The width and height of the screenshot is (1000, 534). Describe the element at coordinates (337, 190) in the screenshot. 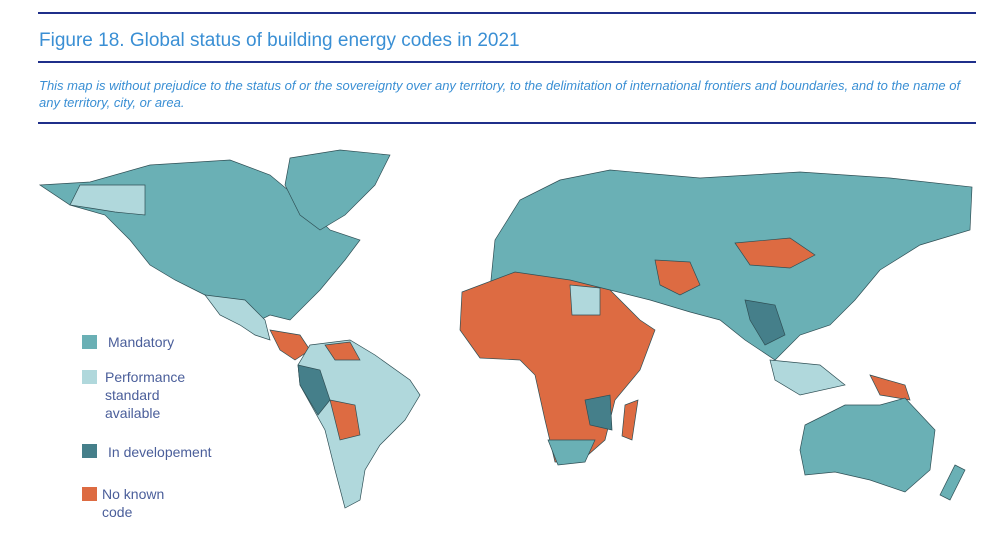

I see `region-greenland` at that location.